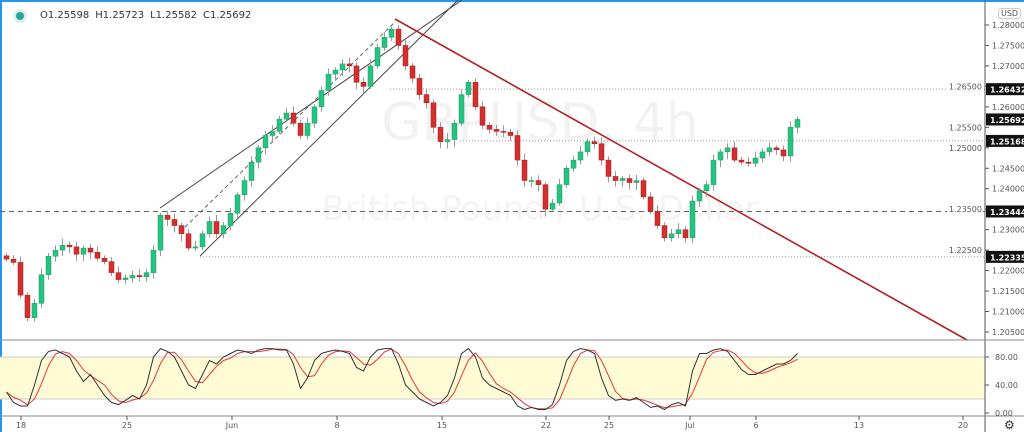  Describe the element at coordinates (1008, 291) in the screenshot. I see `price-tick-label: 1.21500` at that location.